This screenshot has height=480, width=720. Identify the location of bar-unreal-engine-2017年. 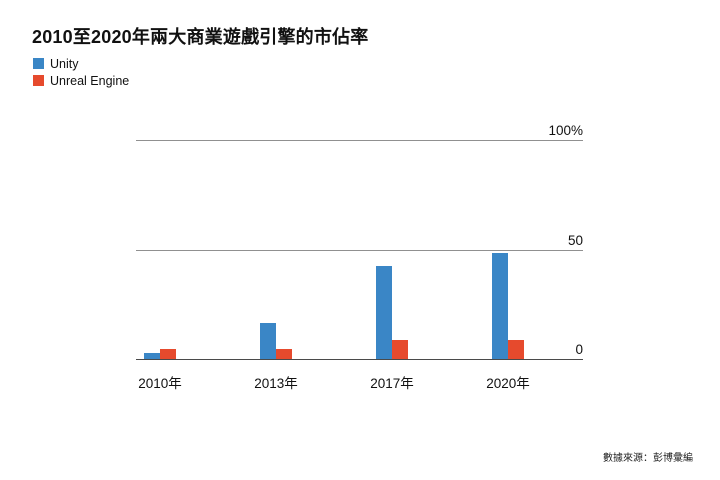
(400, 350).